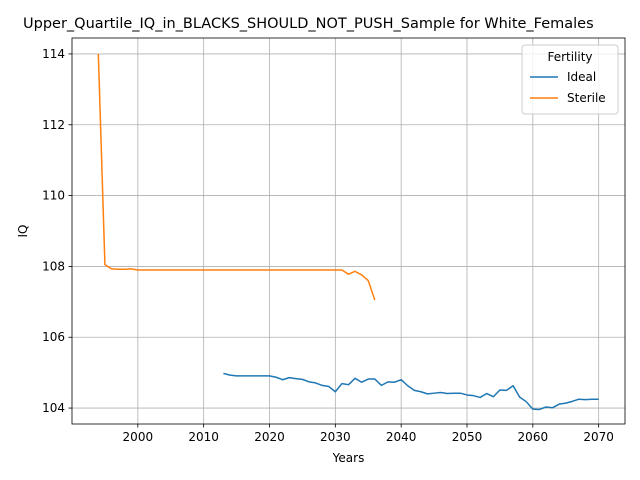 This screenshot has width=640, height=480. What do you see at coordinates (53, 54) in the screenshot?
I see `y-tick-label: 114` at bounding box center [53, 54].